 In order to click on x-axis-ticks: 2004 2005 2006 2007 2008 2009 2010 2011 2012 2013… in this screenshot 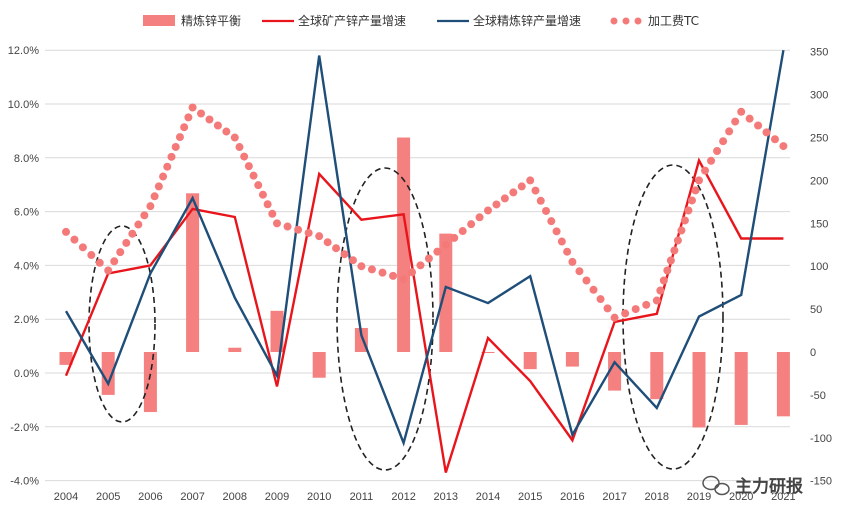, I will do `click(425, 497)`.